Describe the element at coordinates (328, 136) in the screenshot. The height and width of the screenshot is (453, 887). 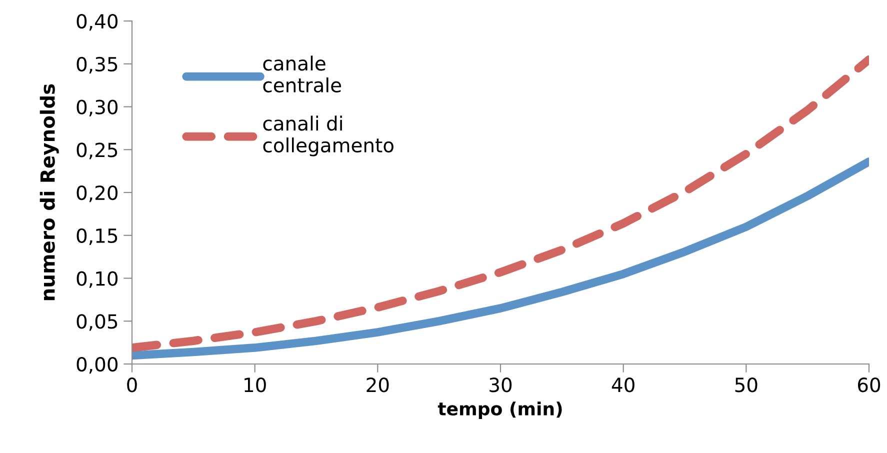
I see `legend-label: canali di collegamento` at that location.